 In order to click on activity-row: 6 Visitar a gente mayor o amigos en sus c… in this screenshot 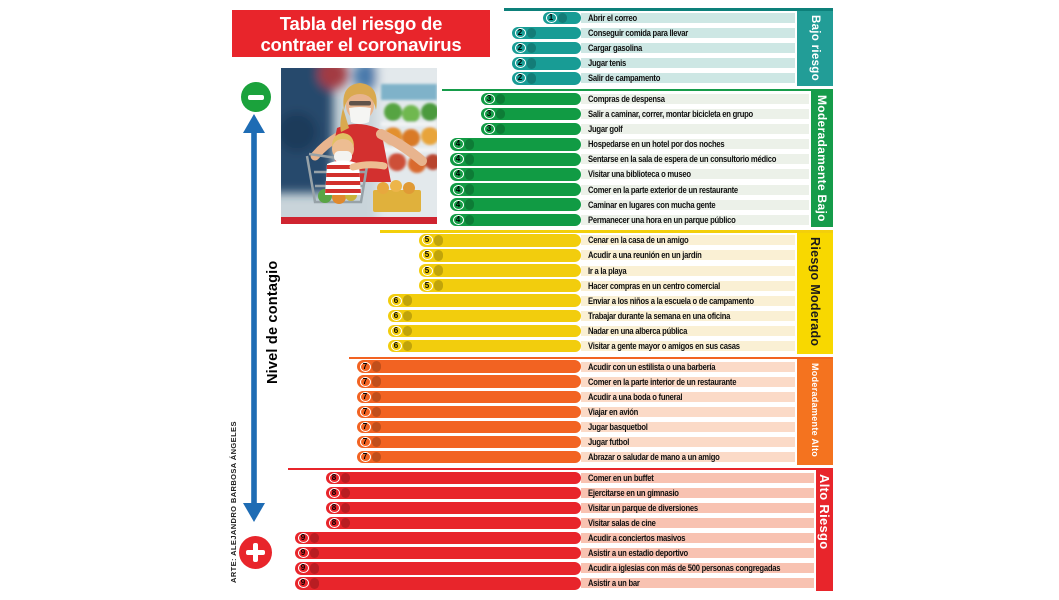, I will do `click(541, 345)`.